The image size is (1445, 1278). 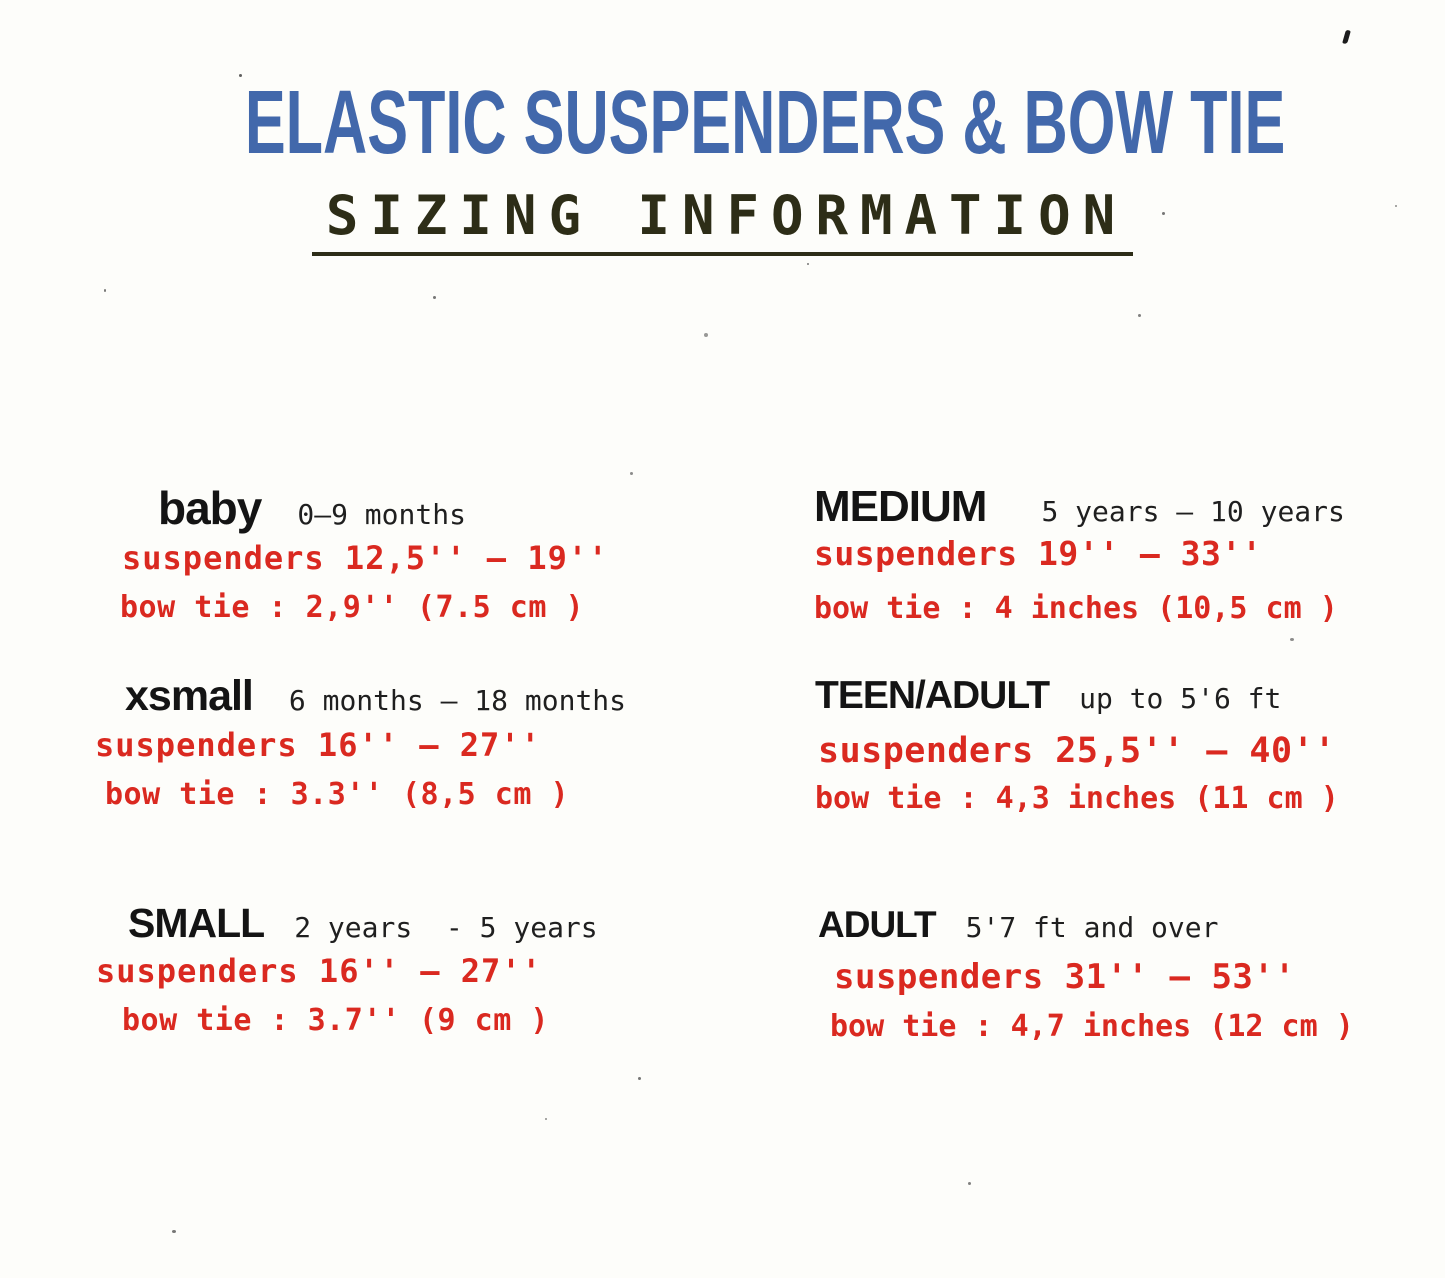 What do you see at coordinates (900, 506) in the screenshot?
I see `size-label: MEDIUM` at bounding box center [900, 506].